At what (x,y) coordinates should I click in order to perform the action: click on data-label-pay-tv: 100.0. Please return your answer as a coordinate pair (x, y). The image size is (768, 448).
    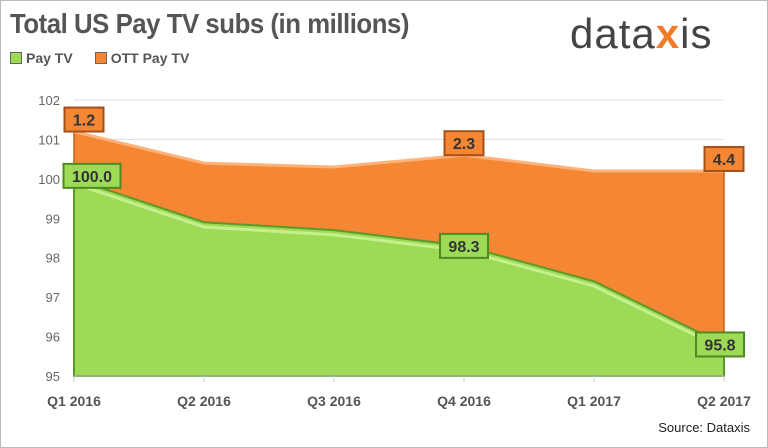
    Looking at the image, I should click on (92, 177).